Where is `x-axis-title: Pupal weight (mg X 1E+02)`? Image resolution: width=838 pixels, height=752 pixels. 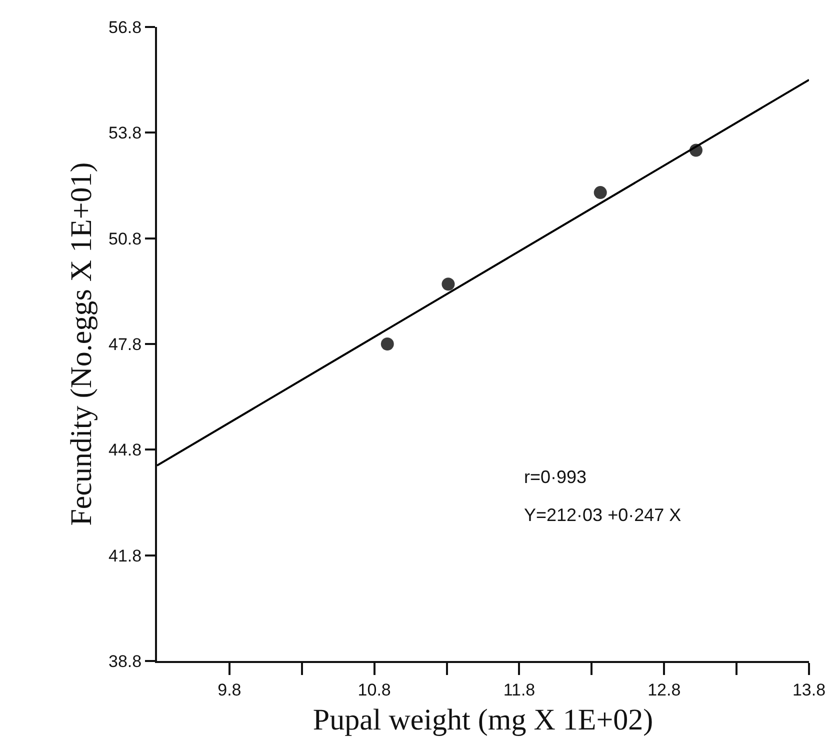
x-axis-title: Pupal weight (mg X 1E+02) is located at coordinates (483, 719).